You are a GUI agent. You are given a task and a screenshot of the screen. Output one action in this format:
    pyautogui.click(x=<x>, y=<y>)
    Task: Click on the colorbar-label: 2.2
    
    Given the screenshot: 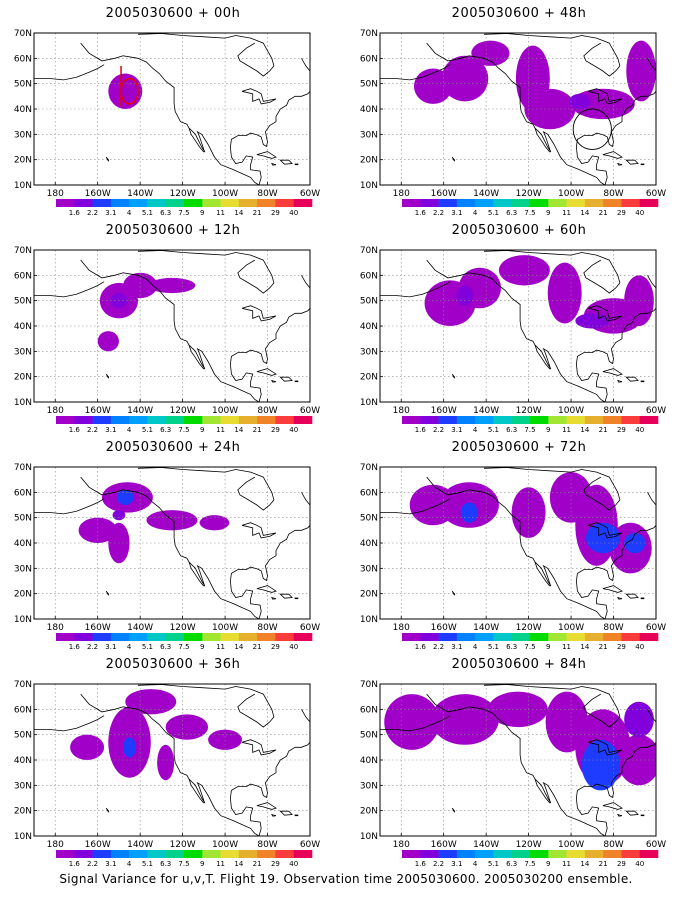 What is the action you would take?
    pyautogui.click(x=92, y=430)
    